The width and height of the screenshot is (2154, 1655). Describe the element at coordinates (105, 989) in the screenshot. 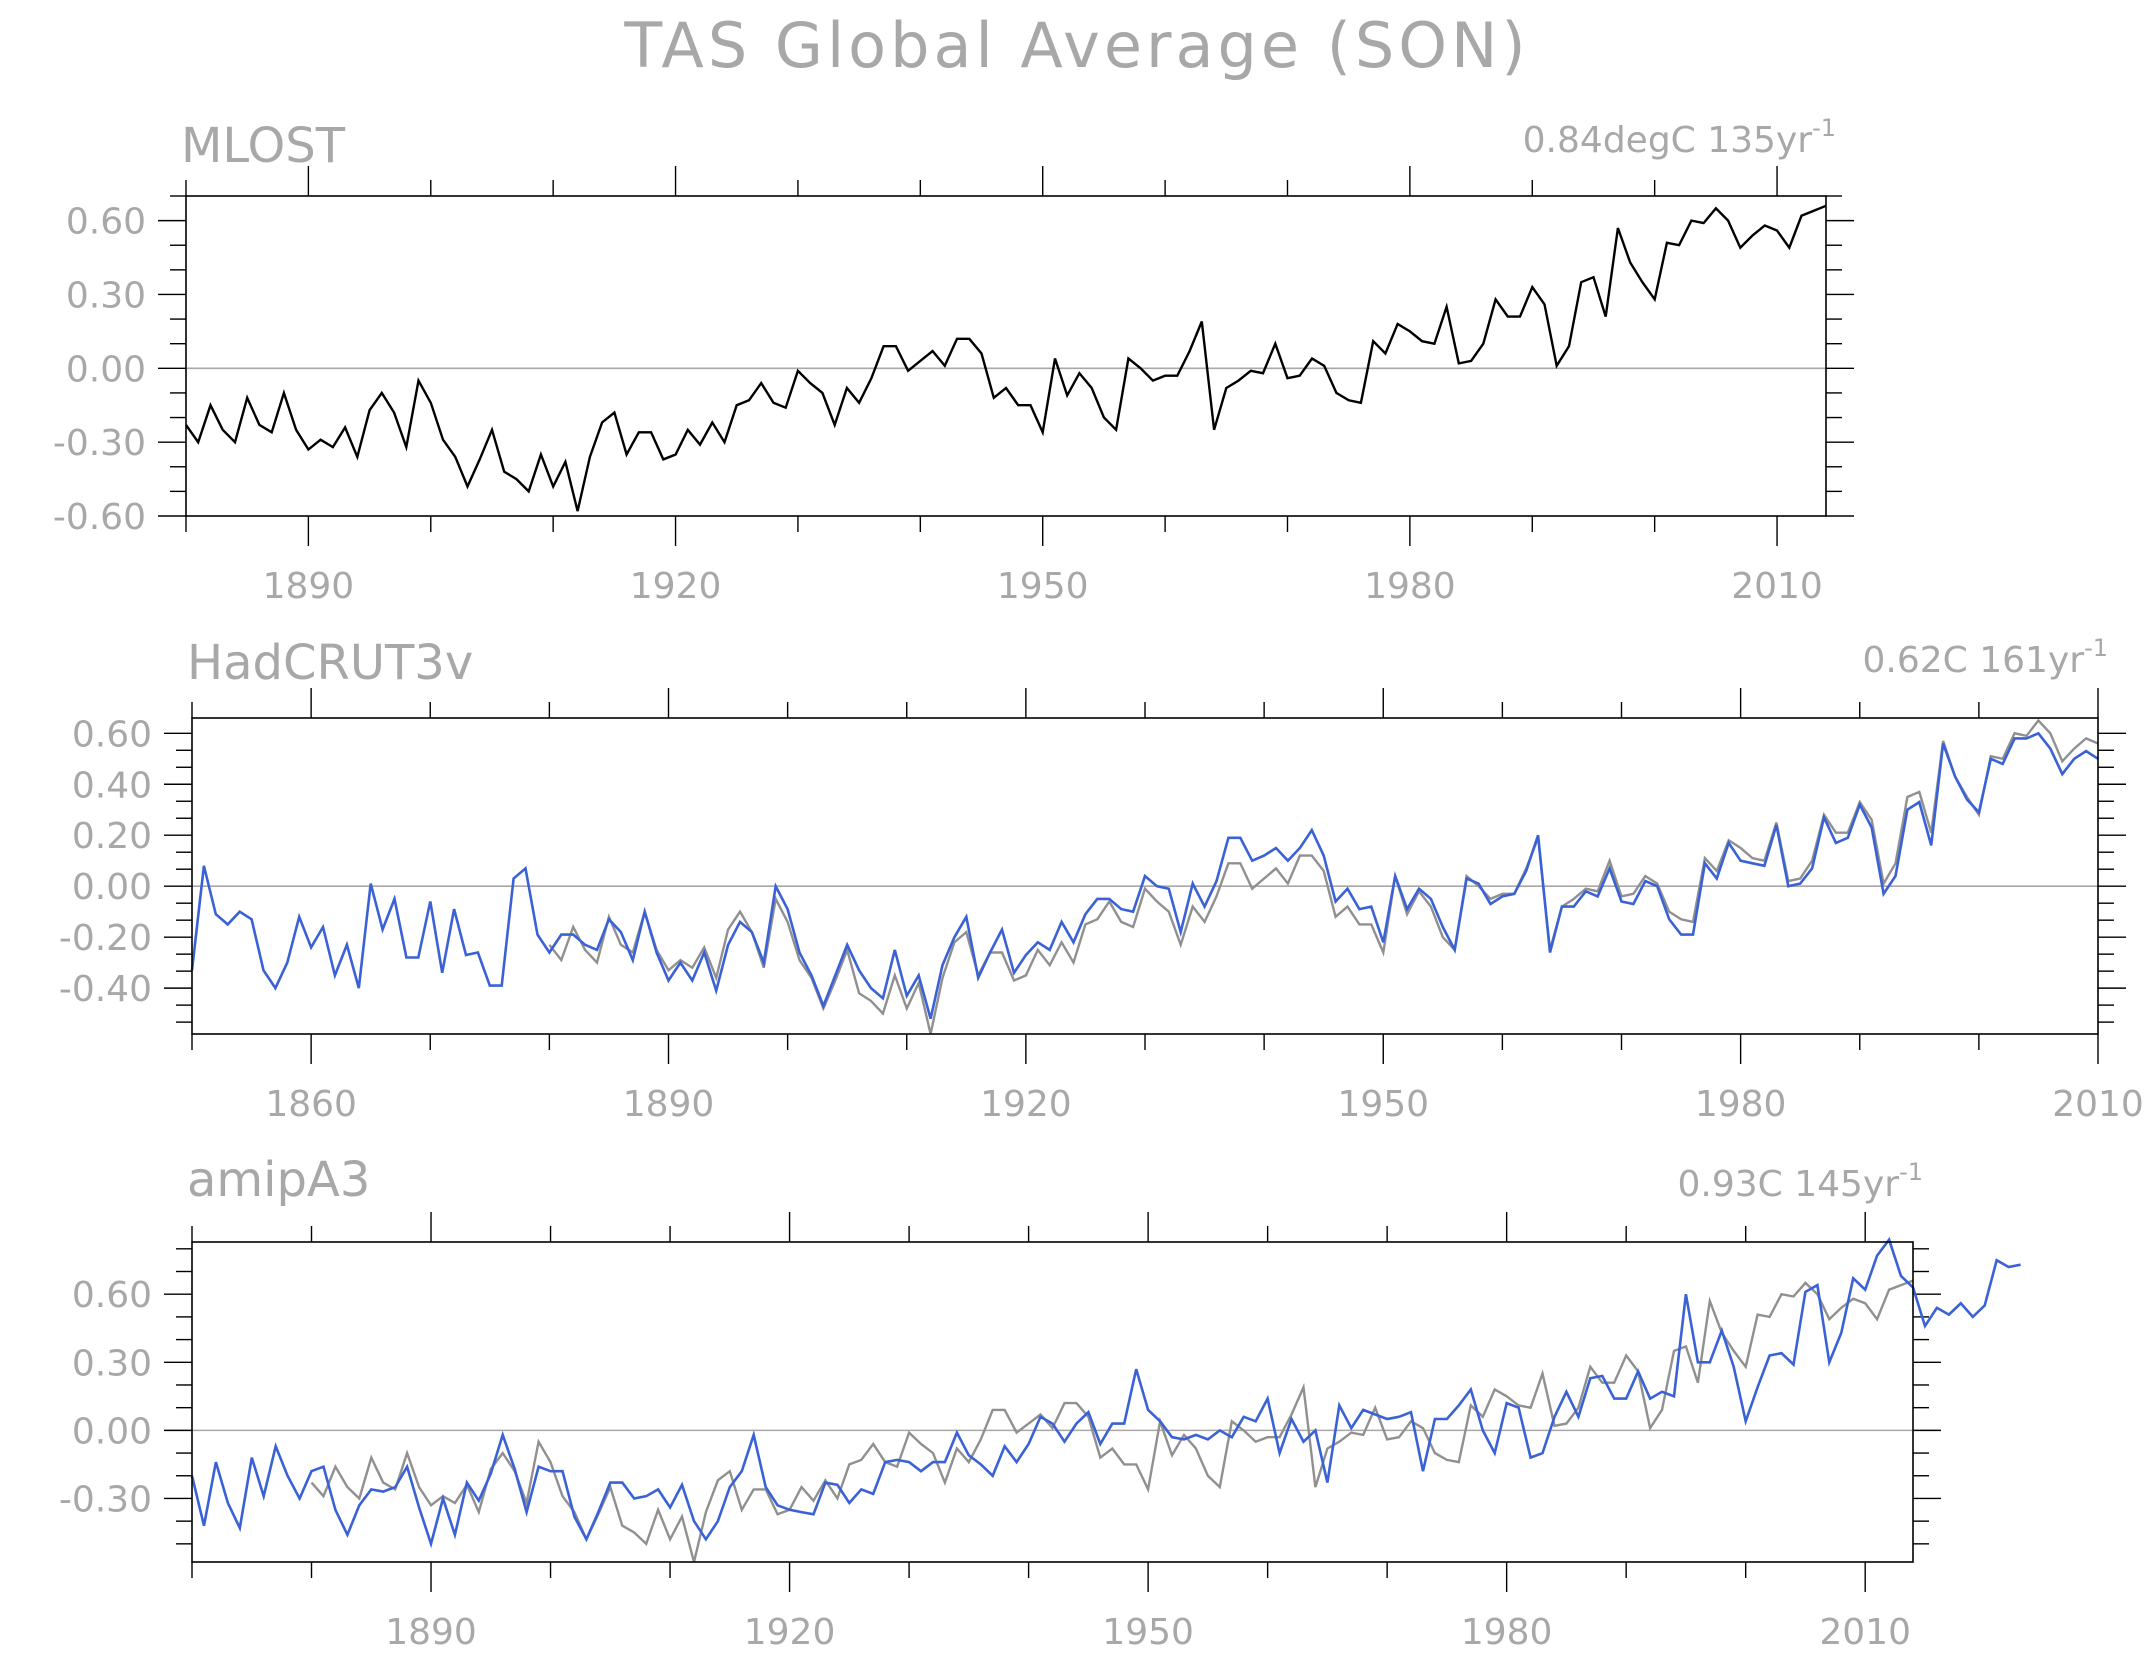

I see `y-tick-label: -0.40` at that location.